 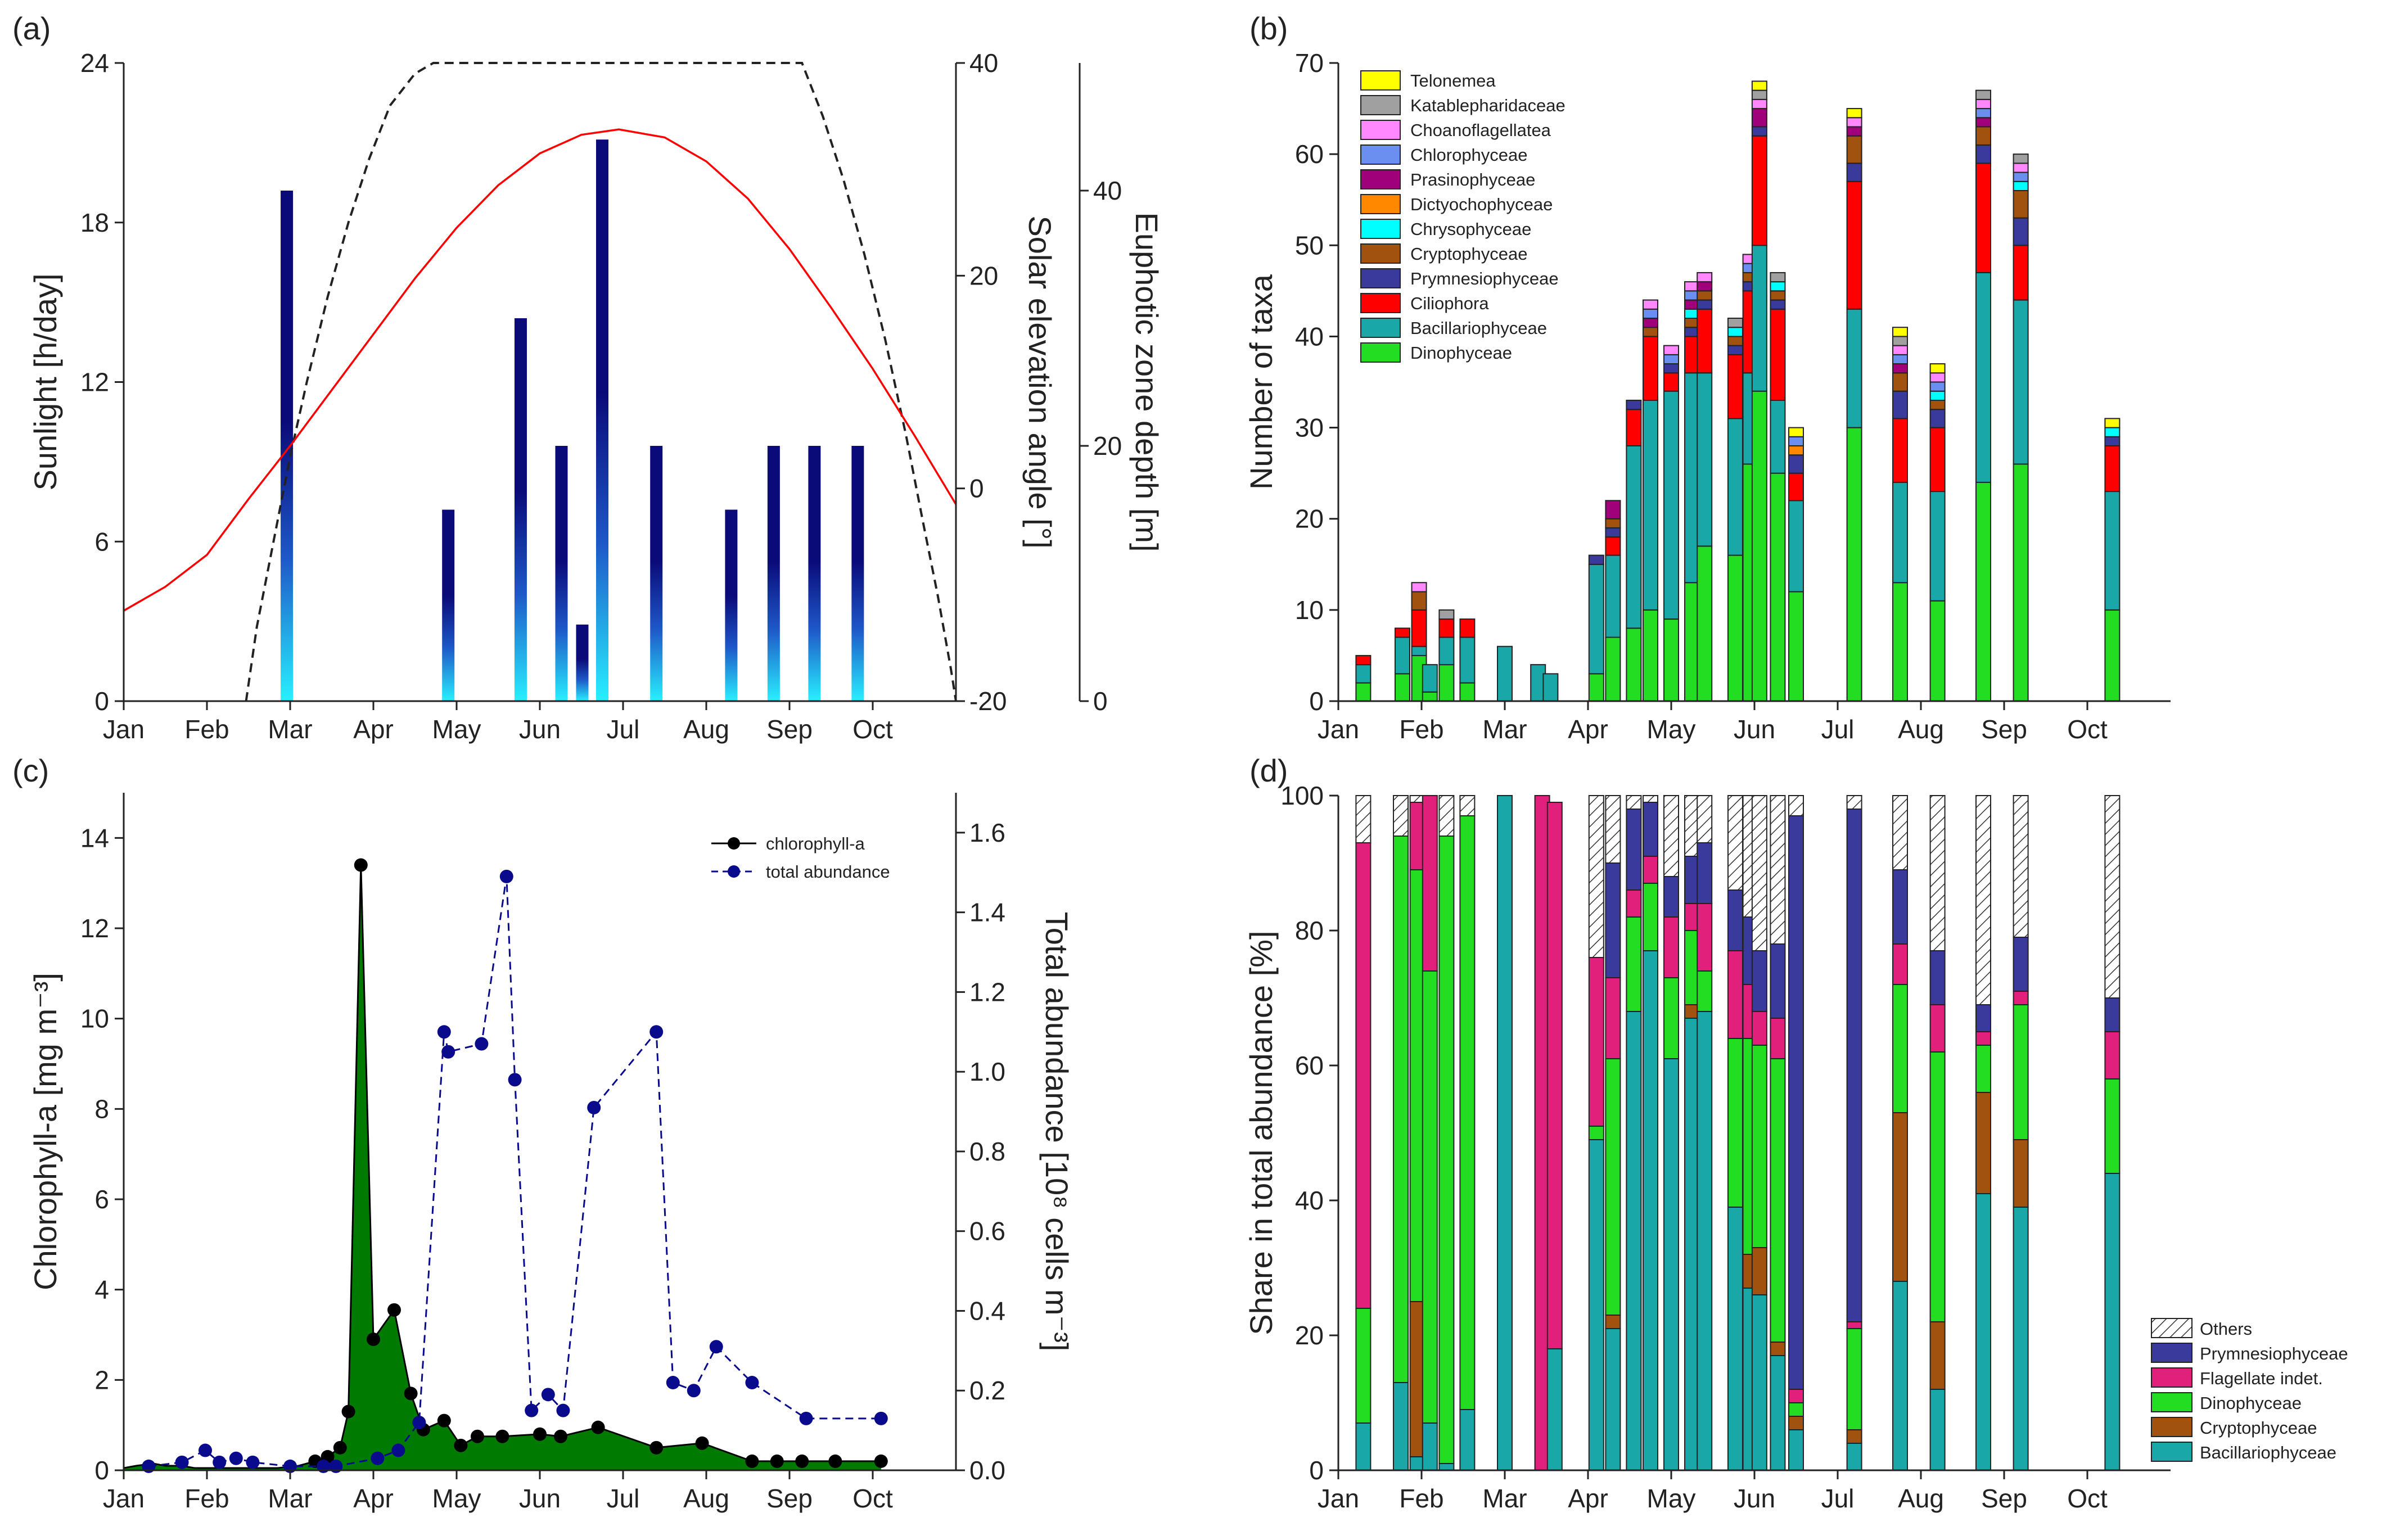 I want to click on panel-d-x-tick-label: Jul, so click(x=1838, y=1498).